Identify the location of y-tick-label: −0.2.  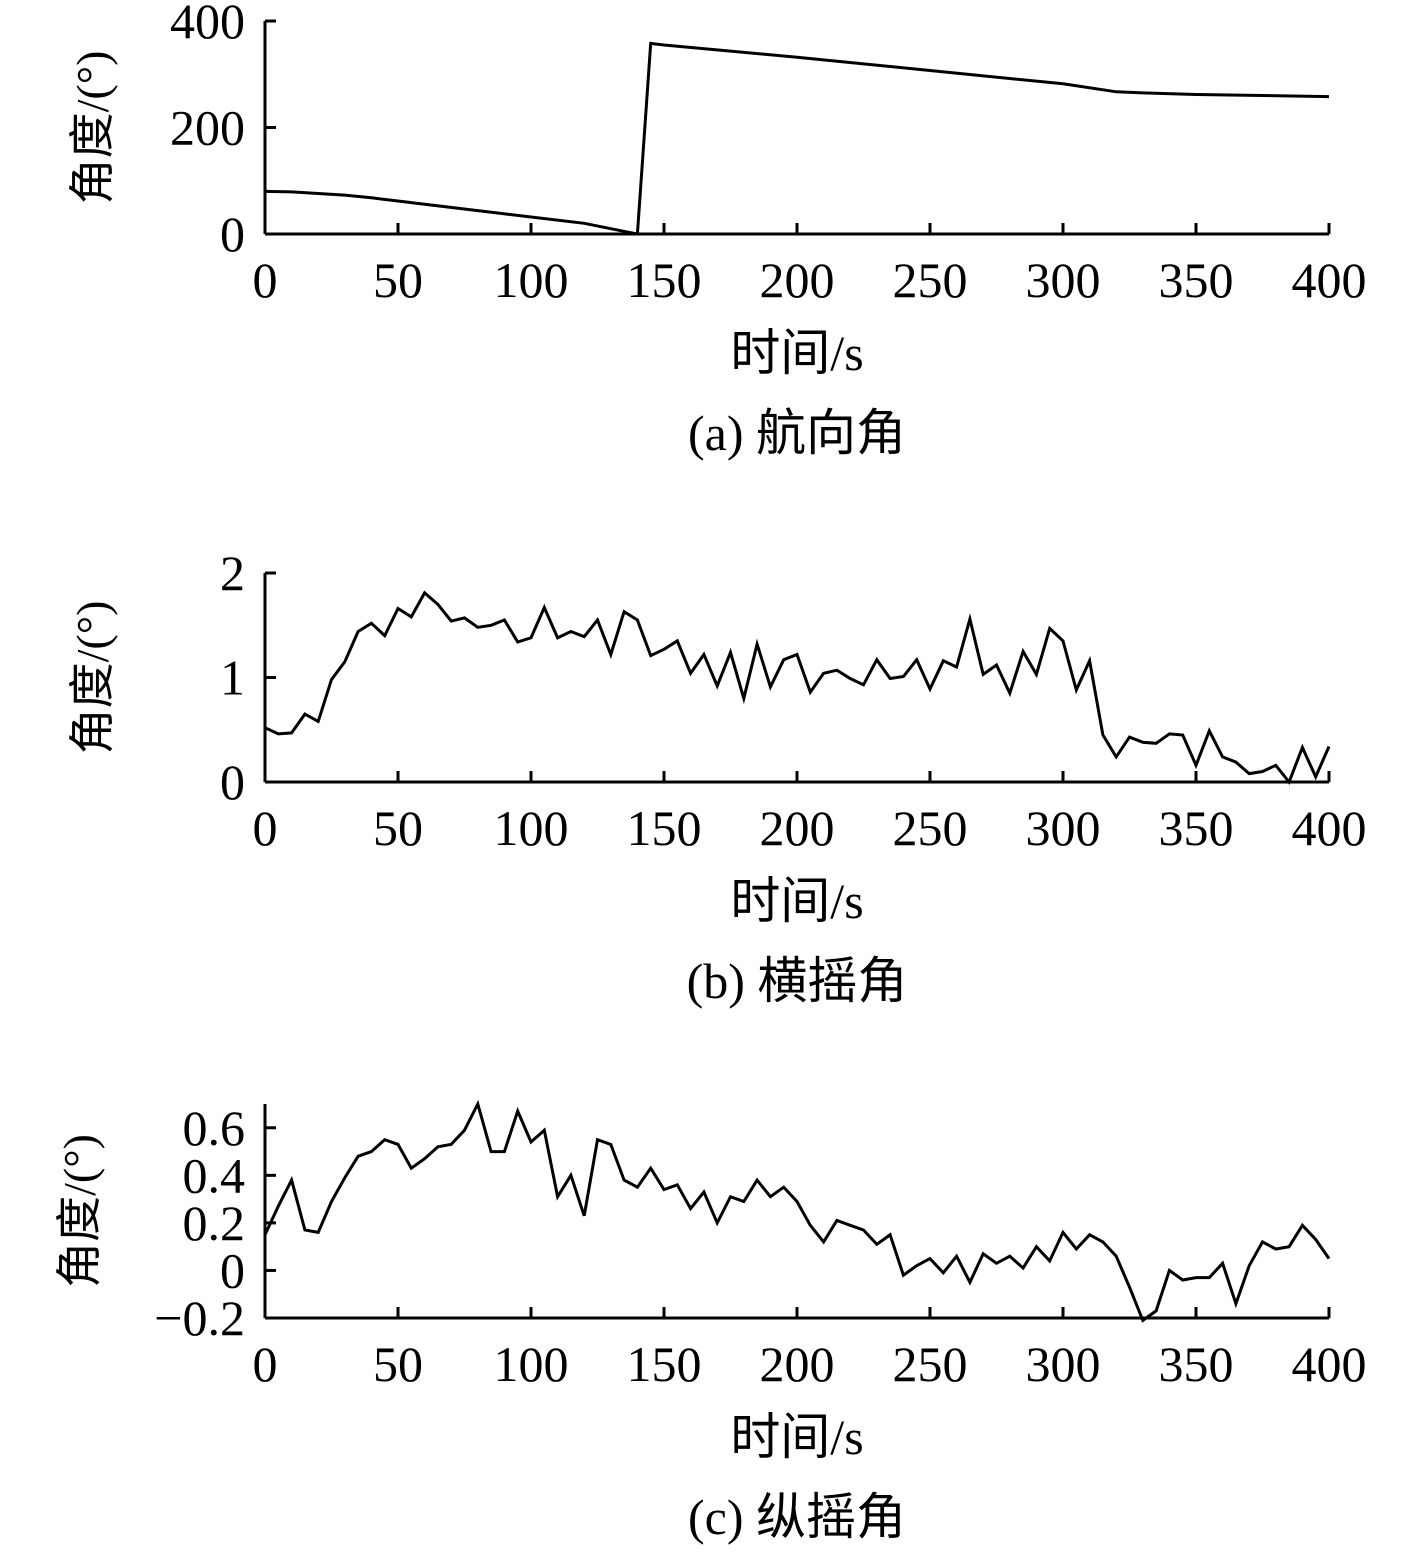
(199, 1318).